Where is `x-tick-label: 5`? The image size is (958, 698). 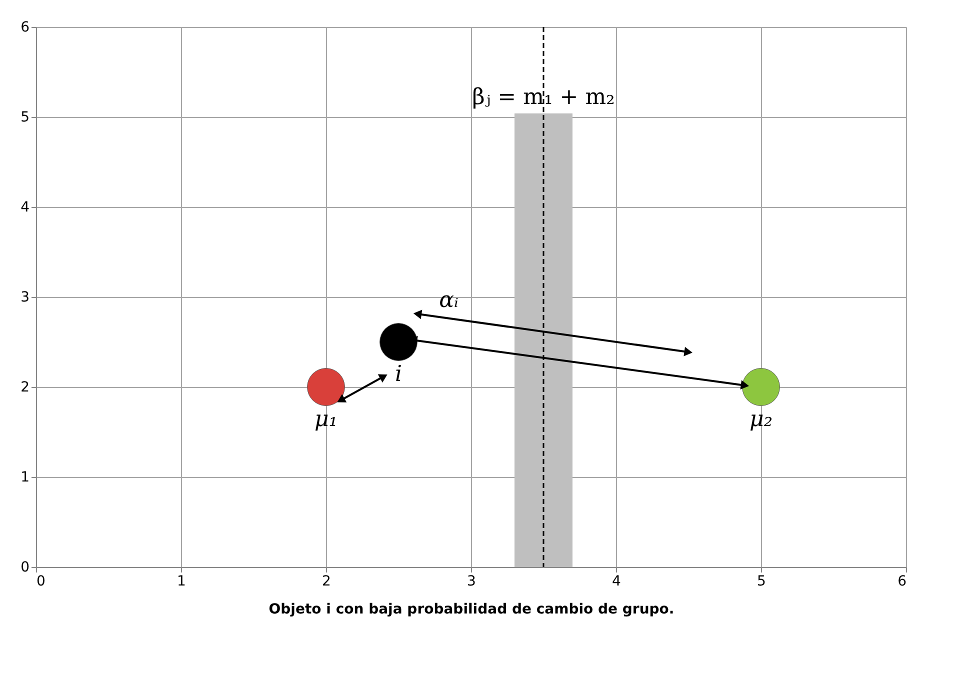
x-tick-label: 5 is located at coordinates (761, 582).